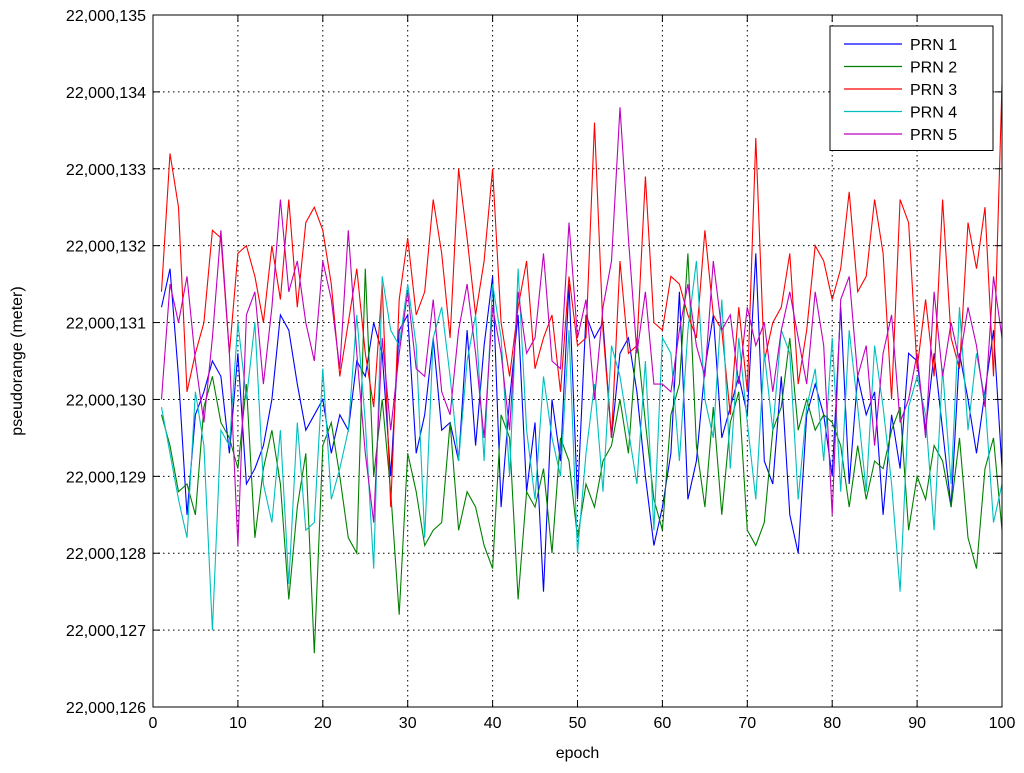  What do you see at coordinates (106, 400) in the screenshot?
I see `y-tick-label: 22,000,130` at bounding box center [106, 400].